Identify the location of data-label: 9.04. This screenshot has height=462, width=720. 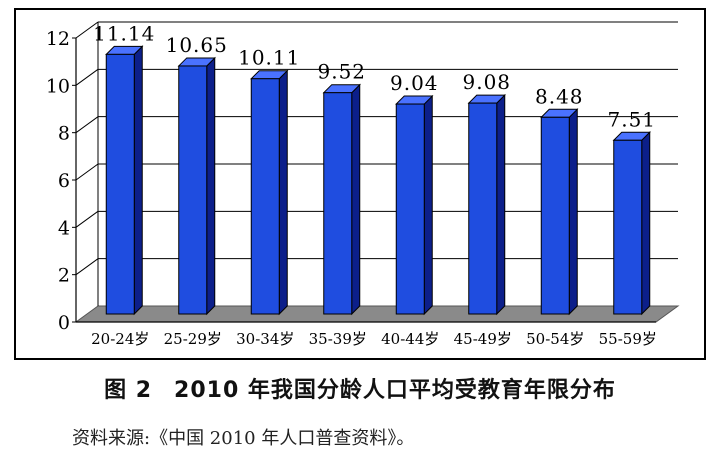
(414, 83).